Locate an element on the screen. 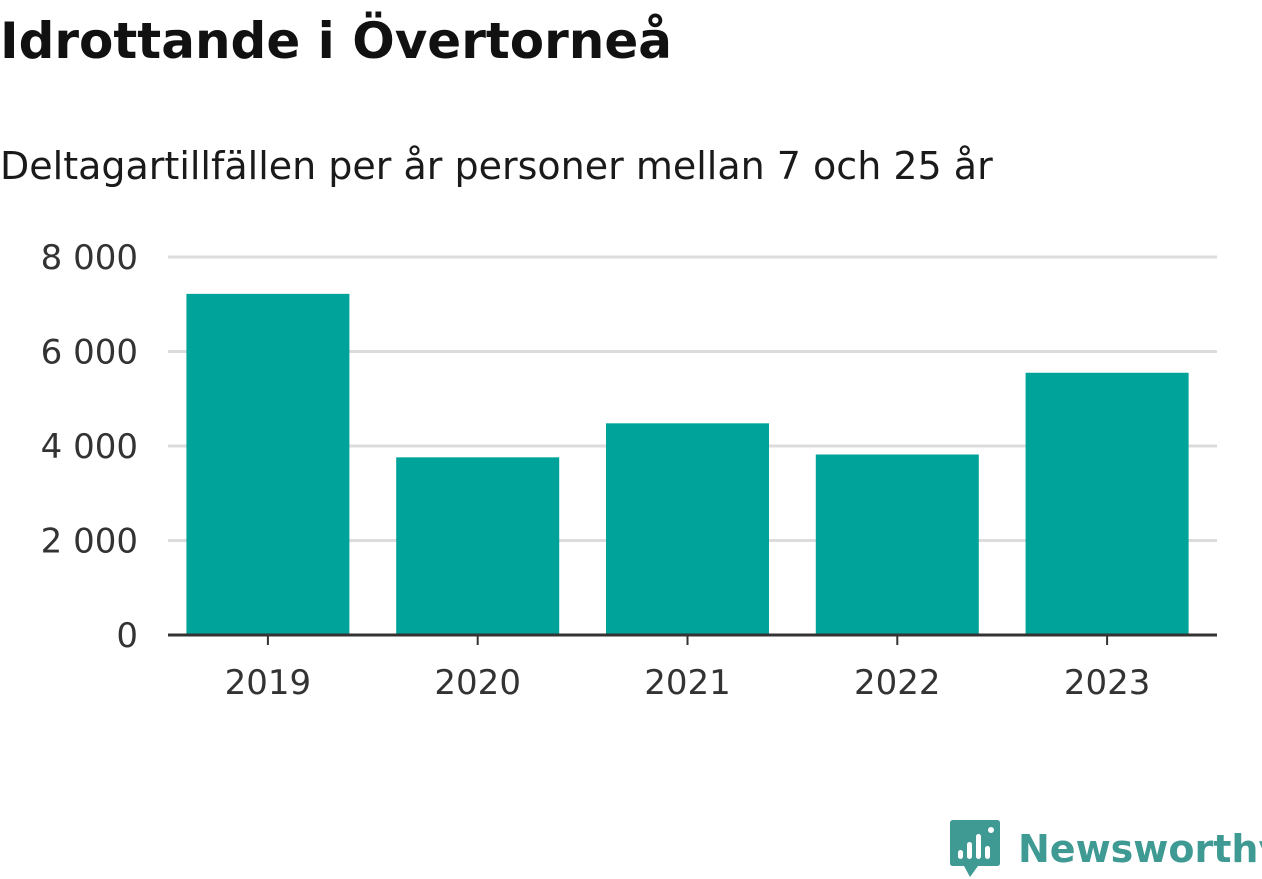 This screenshot has height=879, width=1262. newsworthy-logo: Newsworthy is located at coordinates (1106, 849).